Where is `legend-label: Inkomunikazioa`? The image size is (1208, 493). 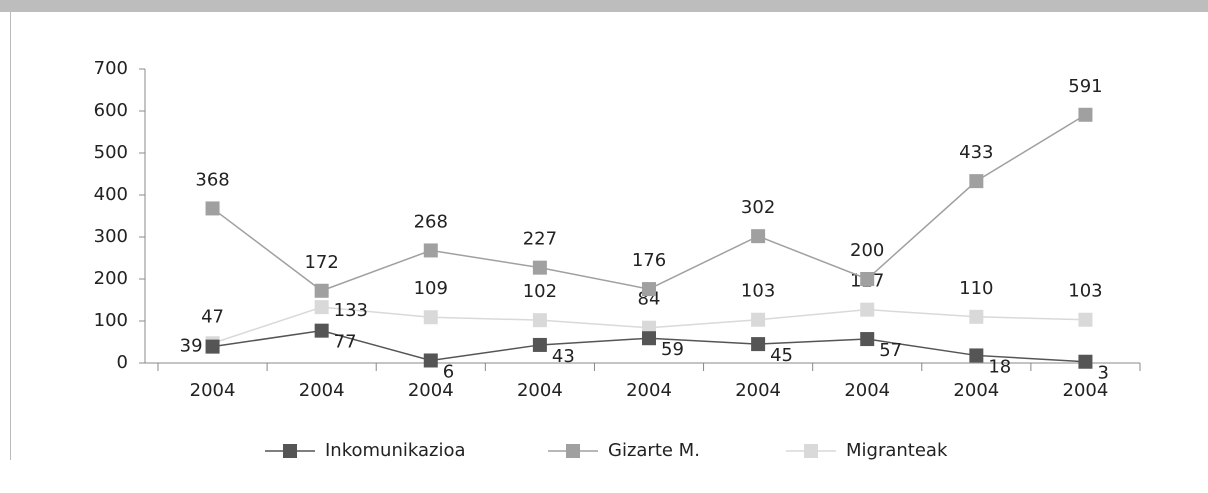 legend-label: Inkomunikazioa is located at coordinates (395, 450).